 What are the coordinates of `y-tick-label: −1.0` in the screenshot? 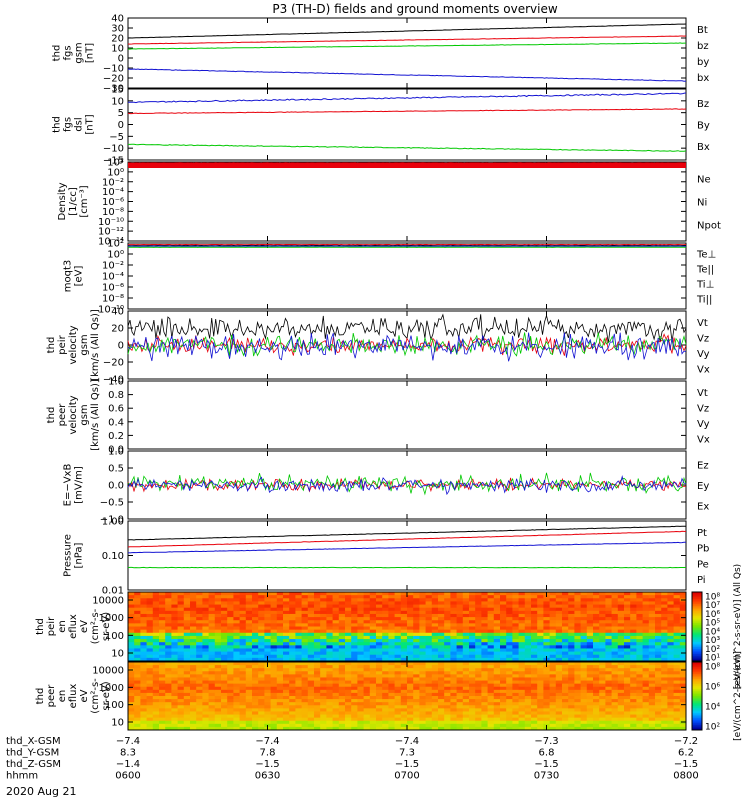 It's located at (112, 520).